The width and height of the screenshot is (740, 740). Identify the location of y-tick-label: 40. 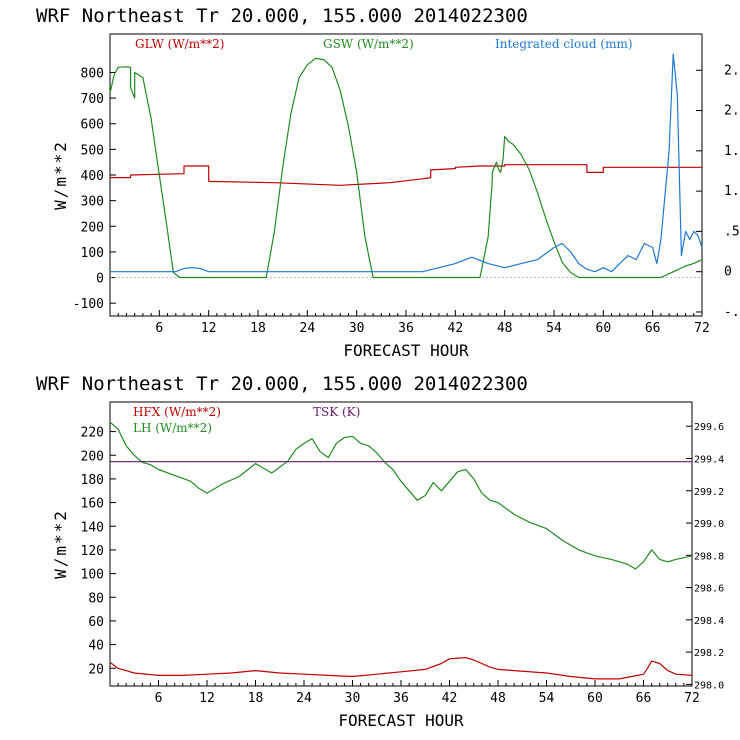
(96, 646).